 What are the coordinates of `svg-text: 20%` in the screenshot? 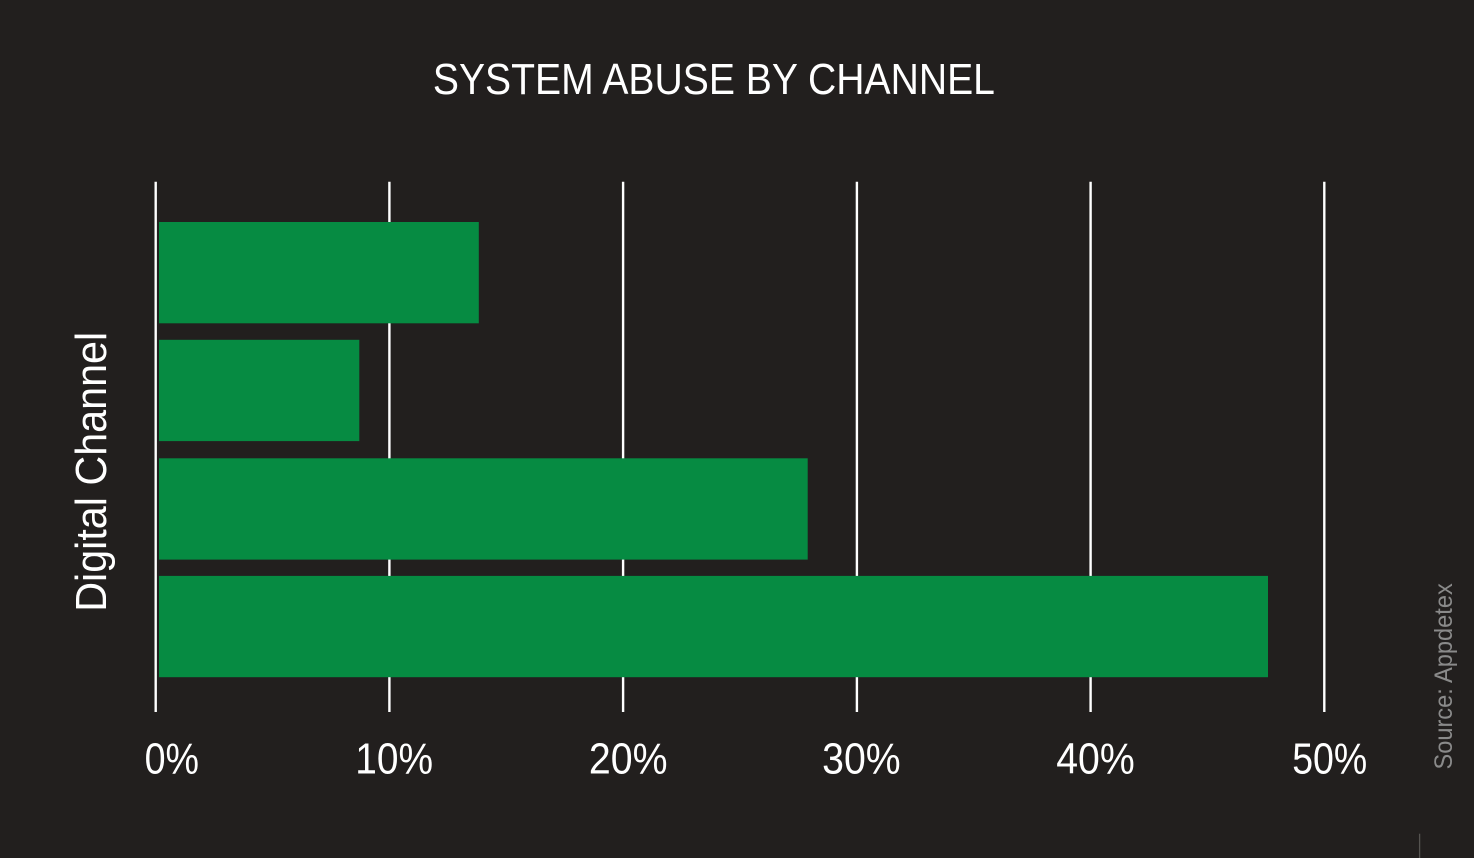 It's located at (628, 759).